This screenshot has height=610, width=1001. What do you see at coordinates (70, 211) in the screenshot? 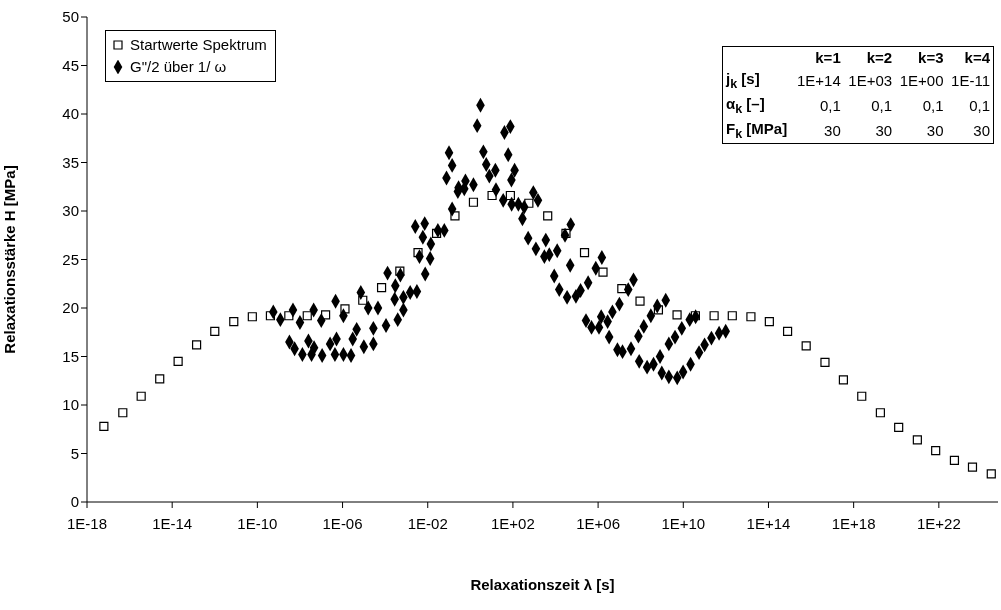
I see `y-tick-label: 30` at bounding box center [70, 211].